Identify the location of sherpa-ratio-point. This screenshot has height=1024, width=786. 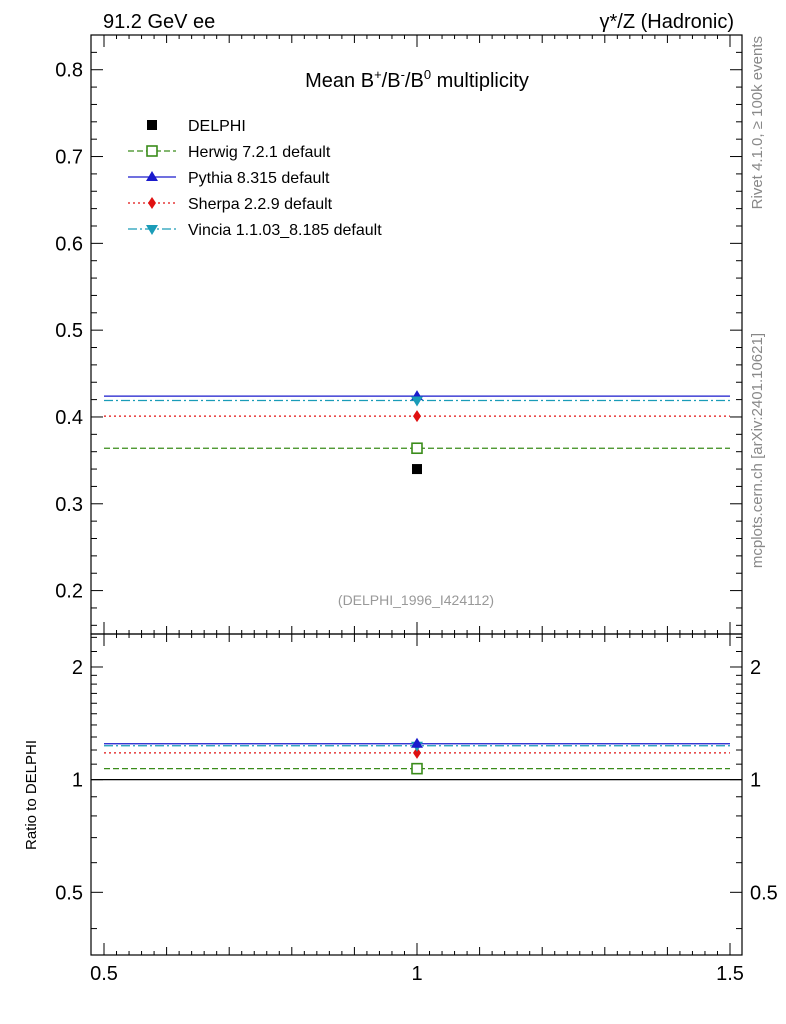
(417, 752).